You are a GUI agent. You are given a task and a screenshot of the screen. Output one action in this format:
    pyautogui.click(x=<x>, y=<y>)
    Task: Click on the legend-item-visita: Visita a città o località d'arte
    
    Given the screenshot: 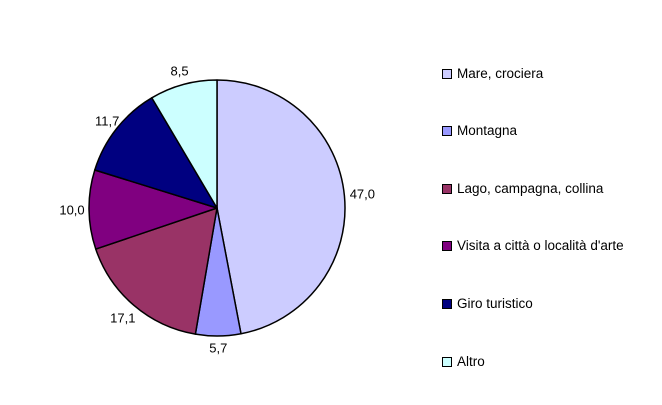 What is the action you would take?
    pyautogui.click(x=533, y=245)
    